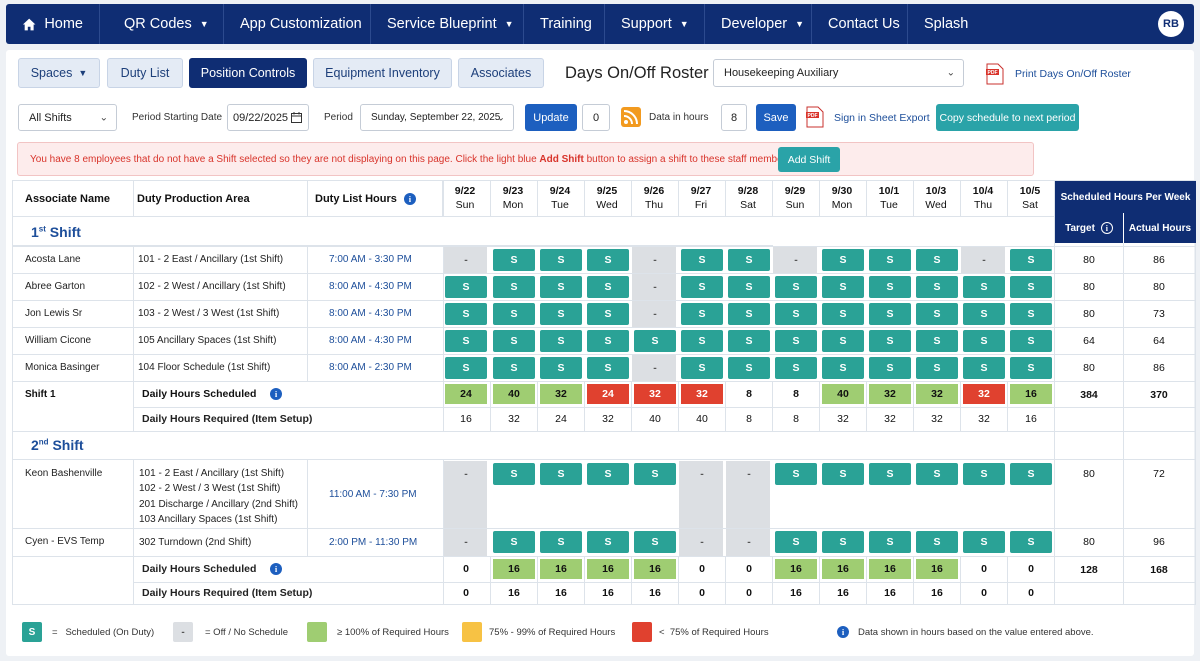 The height and width of the screenshot is (661, 1200). What do you see at coordinates (55, 286) in the screenshot?
I see `associate-name: Abree Garton` at bounding box center [55, 286].